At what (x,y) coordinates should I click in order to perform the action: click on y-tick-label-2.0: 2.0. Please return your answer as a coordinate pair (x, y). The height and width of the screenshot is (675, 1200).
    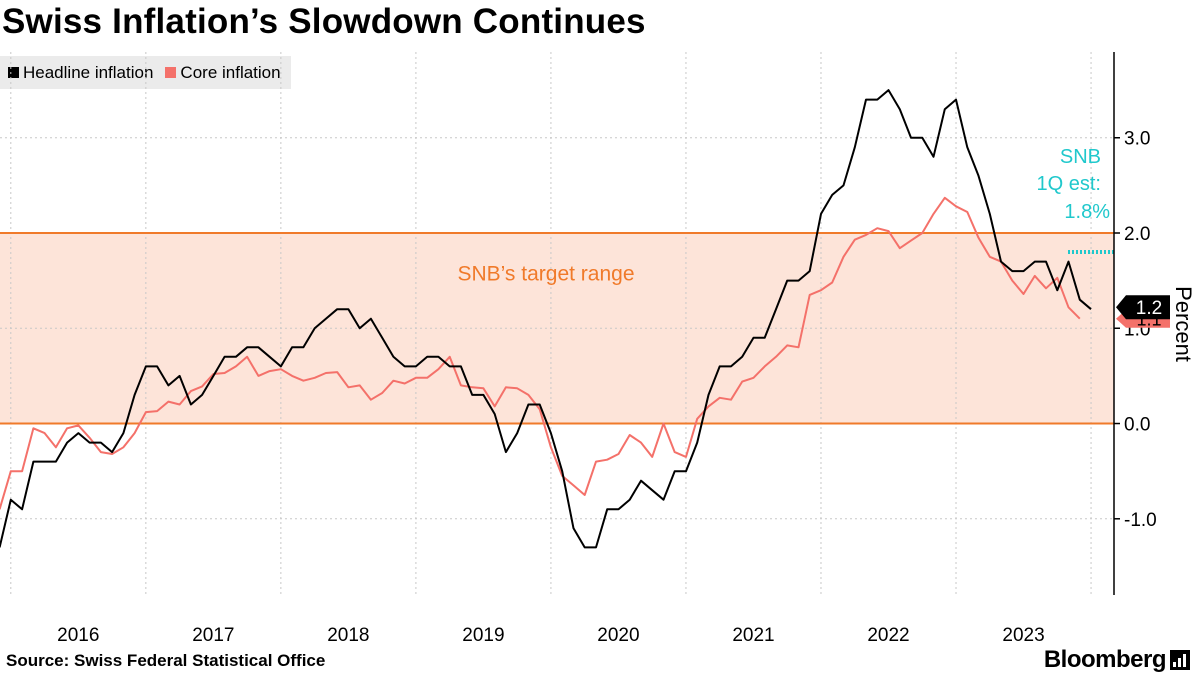
    Looking at the image, I should click on (1137, 234).